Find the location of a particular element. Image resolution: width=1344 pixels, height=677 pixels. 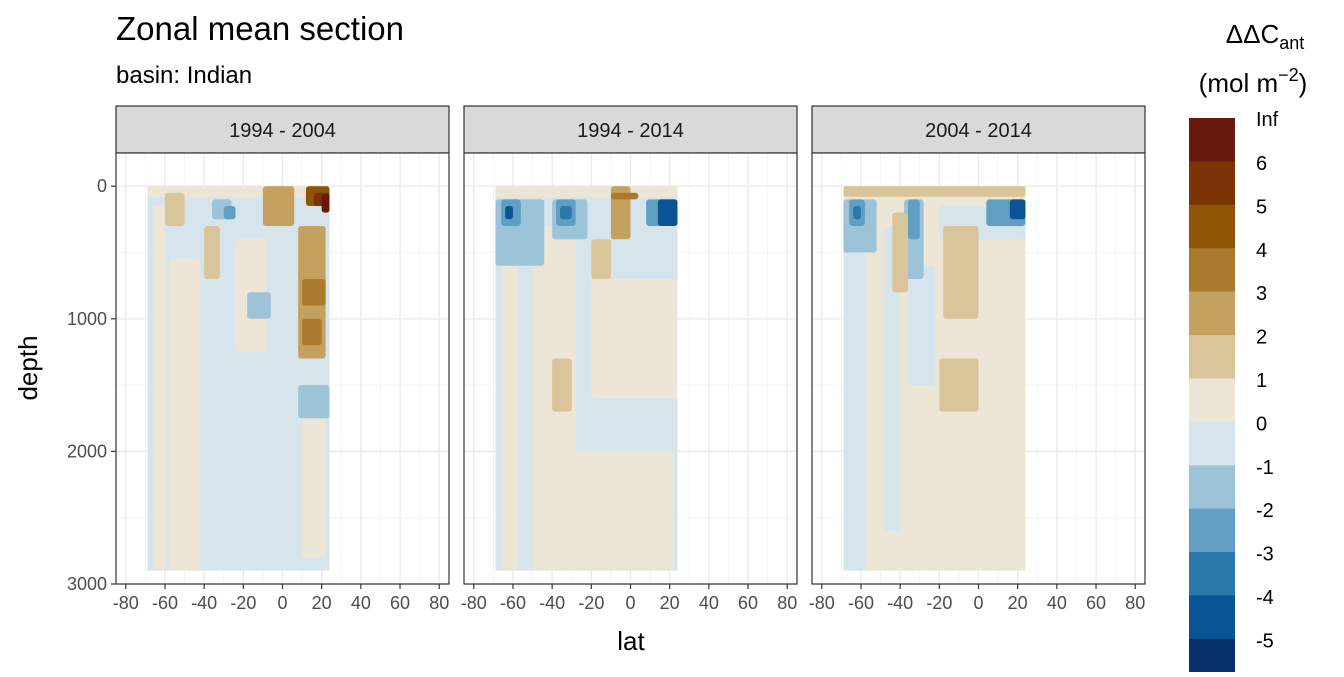

legend: ΔΔCant (mol m−2) Inf 6 5 4 3 2 1 0 -1 -2 -3 -4 -5 is located at coordinates (1248, 348).